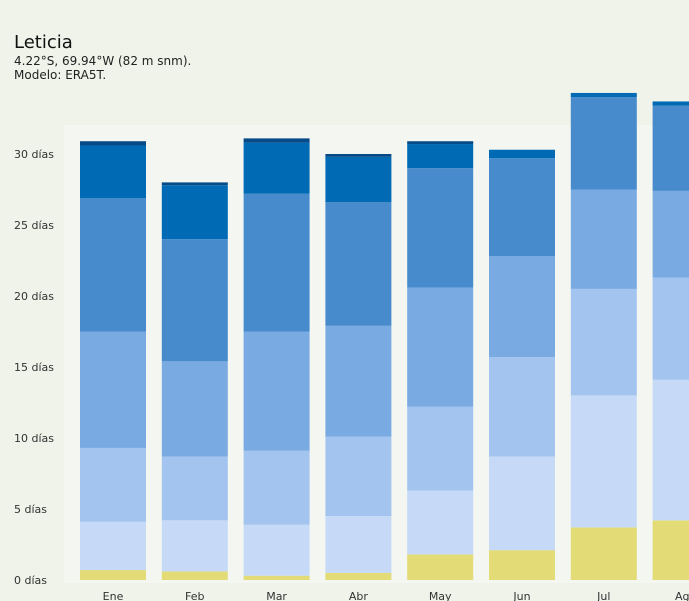  What do you see at coordinates (521, 595) in the screenshot?
I see `x-tick-label: Jun` at bounding box center [521, 595].